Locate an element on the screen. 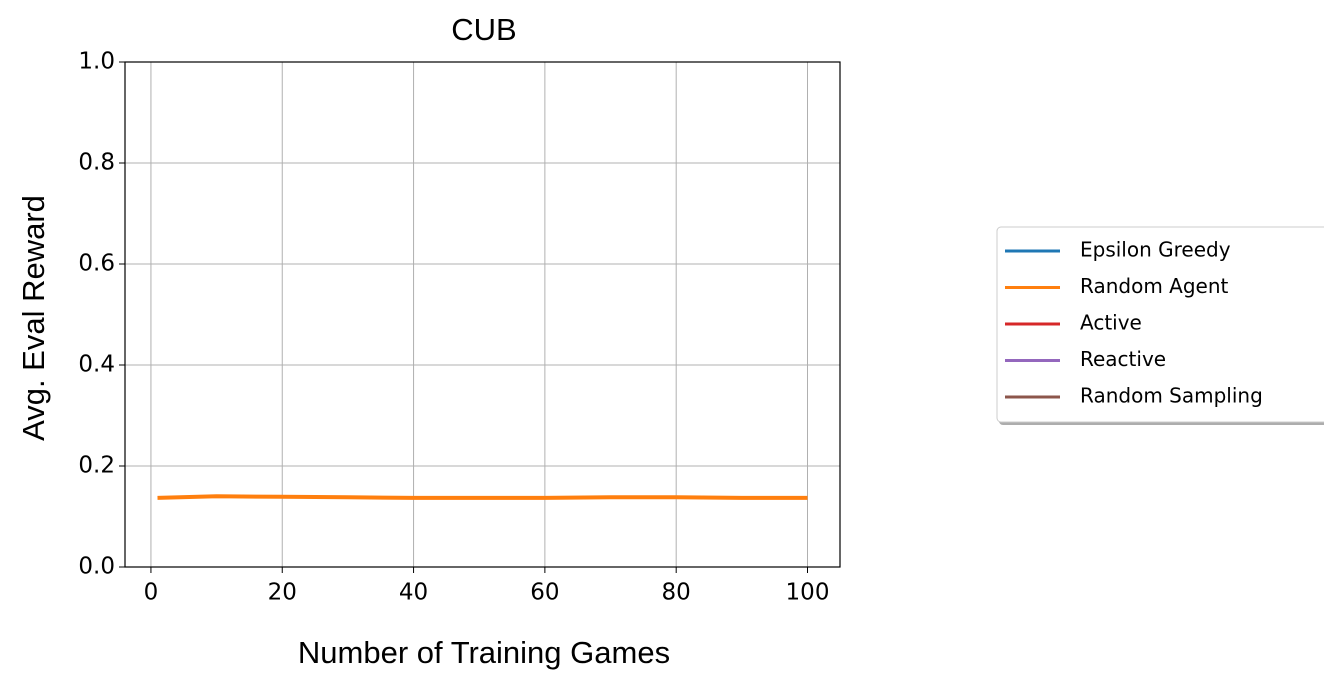  legend-label: Active is located at coordinates (1111, 323).